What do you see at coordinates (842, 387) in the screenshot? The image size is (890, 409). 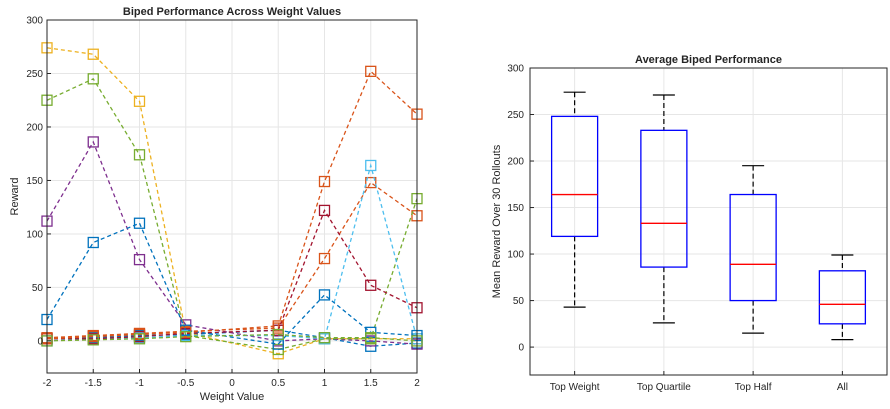 I see `x-tick-label: All` at bounding box center [842, 387].